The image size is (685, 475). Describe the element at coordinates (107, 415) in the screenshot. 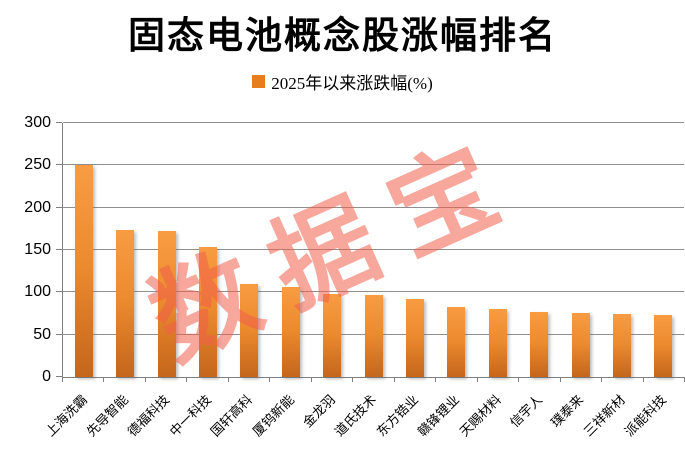

I see `category-label: 先导智能` at that location.